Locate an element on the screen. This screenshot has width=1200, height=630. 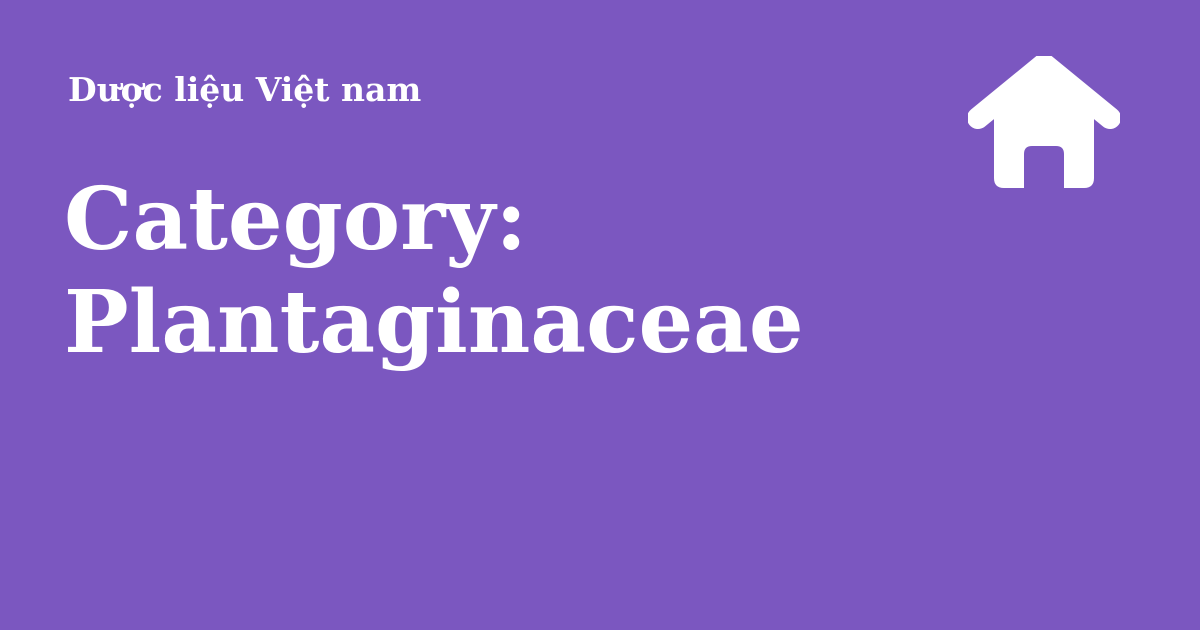
page-title-line-1: Category: is located at coordinates (296, 219).